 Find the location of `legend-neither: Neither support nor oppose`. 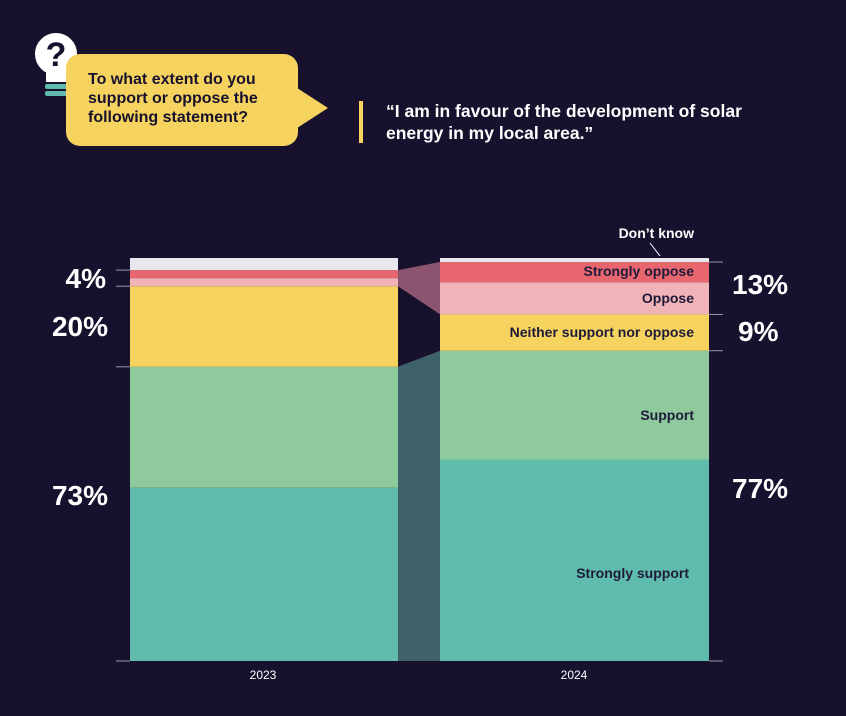

legend-neither: Neither support nor oppose is located at coordinates (602, 332).